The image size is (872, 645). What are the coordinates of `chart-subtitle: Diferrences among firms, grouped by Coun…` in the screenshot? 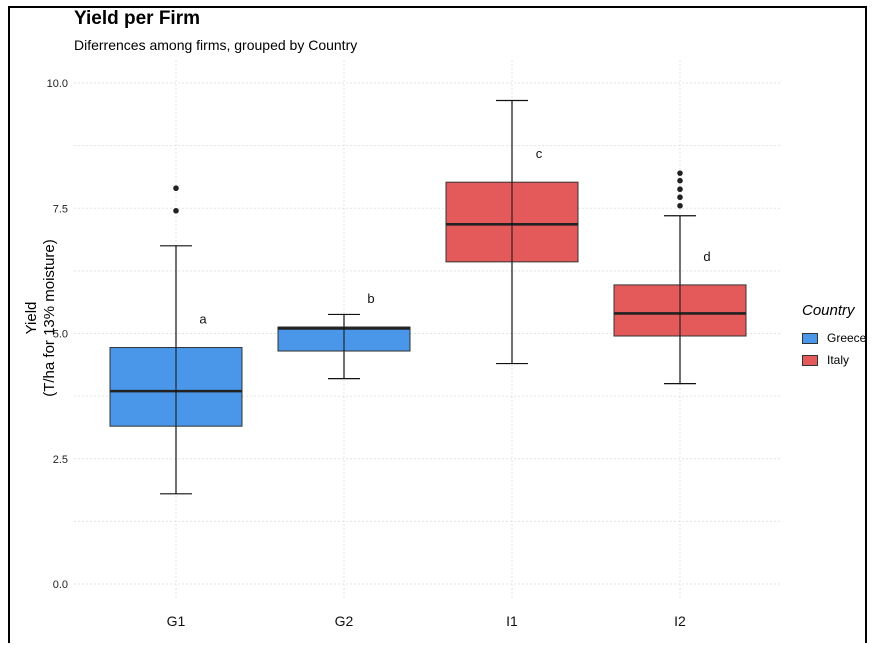 It's located at (216, 45).